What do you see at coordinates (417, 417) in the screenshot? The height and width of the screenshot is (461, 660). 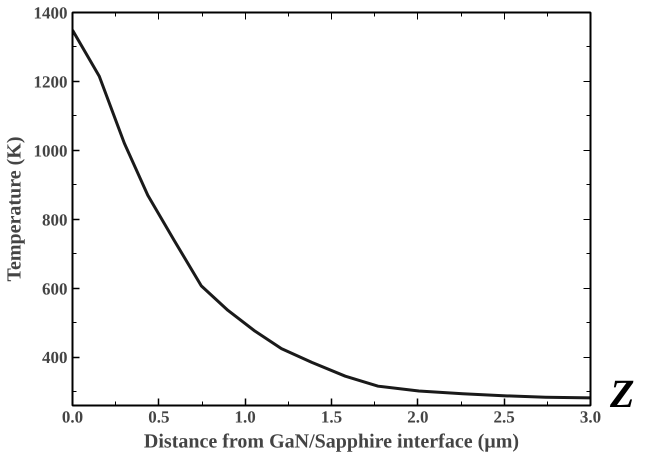 I see `x-tick-label: 2.0` at bounding box center [417, 417].